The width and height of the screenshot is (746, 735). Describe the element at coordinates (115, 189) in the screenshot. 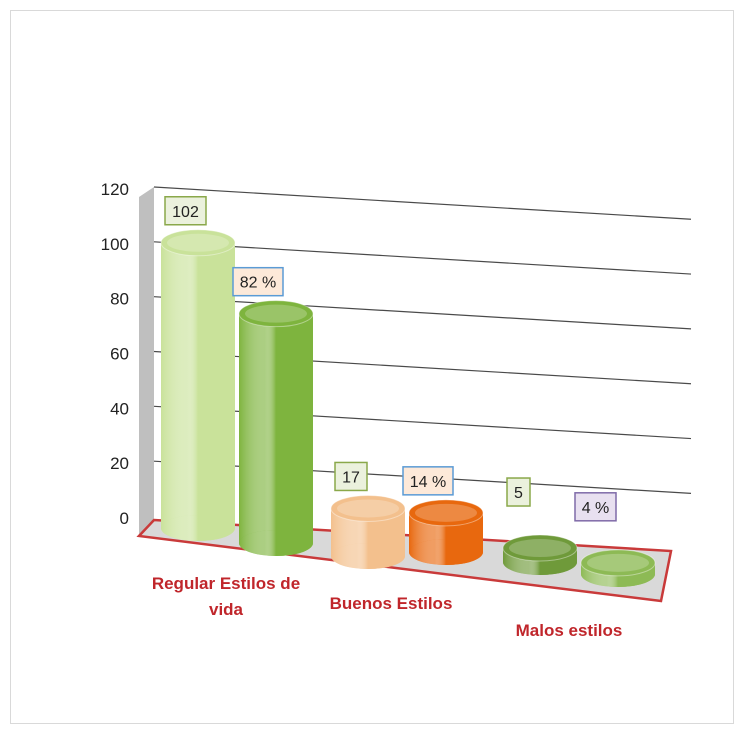

I see `y-tick-label: 120` at that location.